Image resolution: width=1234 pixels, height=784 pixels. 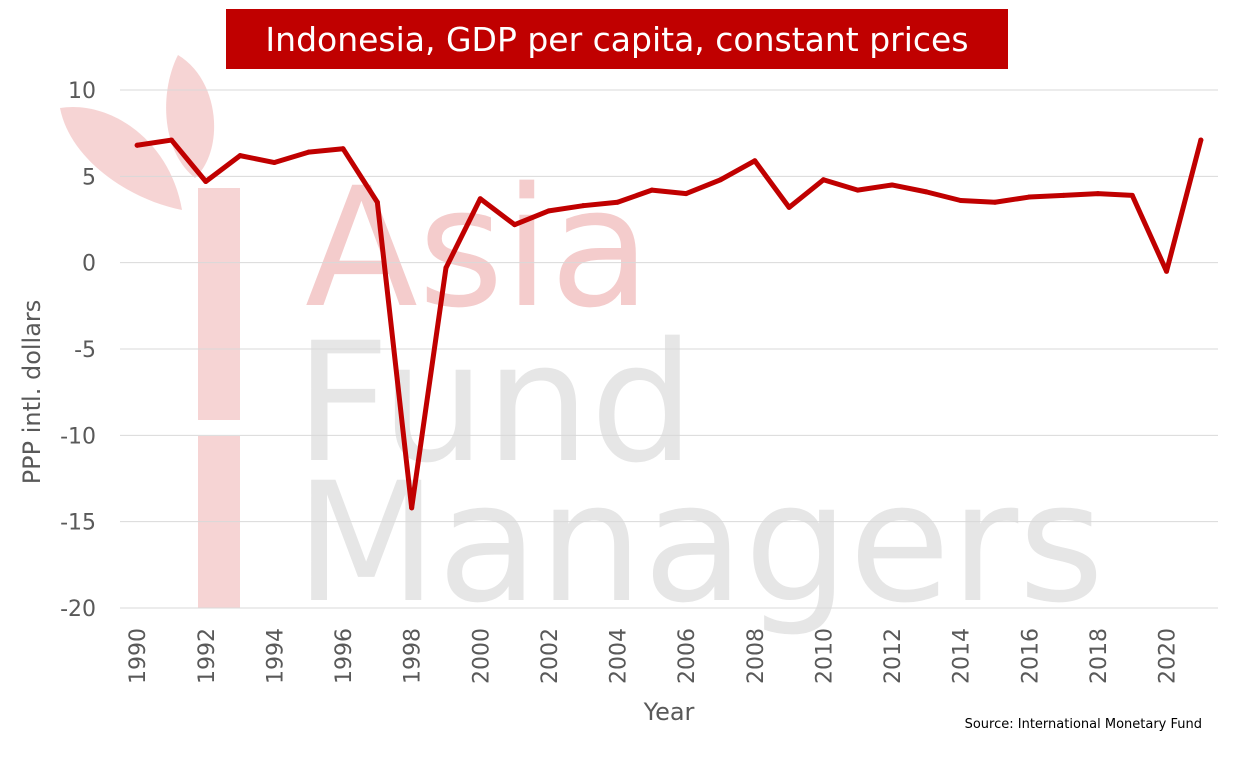 What do you see at coordinates (138, 656) in the screenshot?
I see `x-tick-label: 1990` at bounding box center [138, 656].